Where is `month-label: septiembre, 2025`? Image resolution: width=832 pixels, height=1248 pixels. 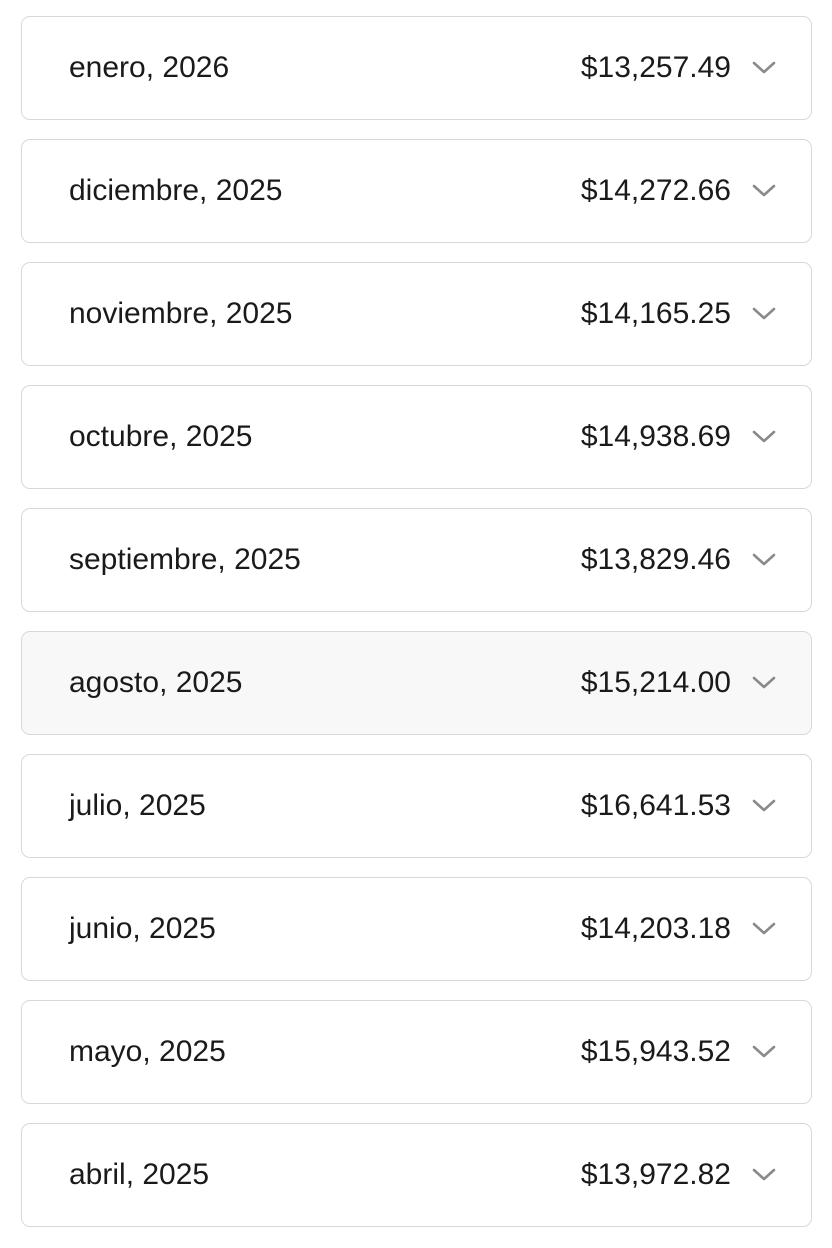 month-label: septiembre, 2025 is located at coordinates (185, 559).